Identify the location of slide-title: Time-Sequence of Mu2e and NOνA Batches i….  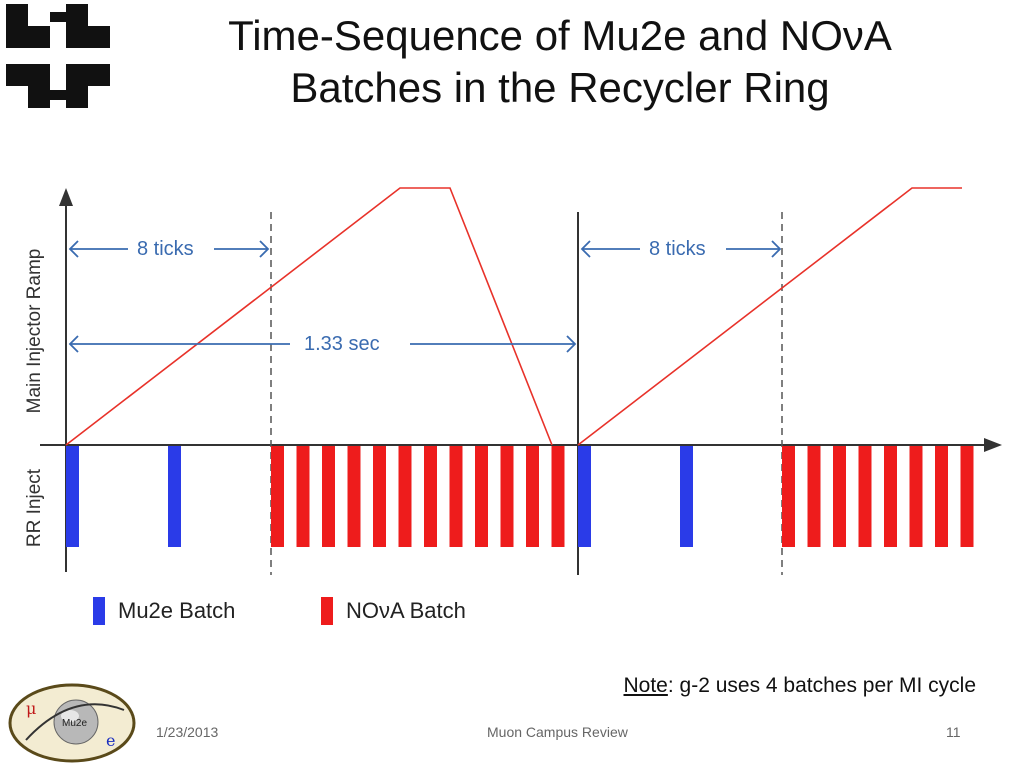
(560, 62).